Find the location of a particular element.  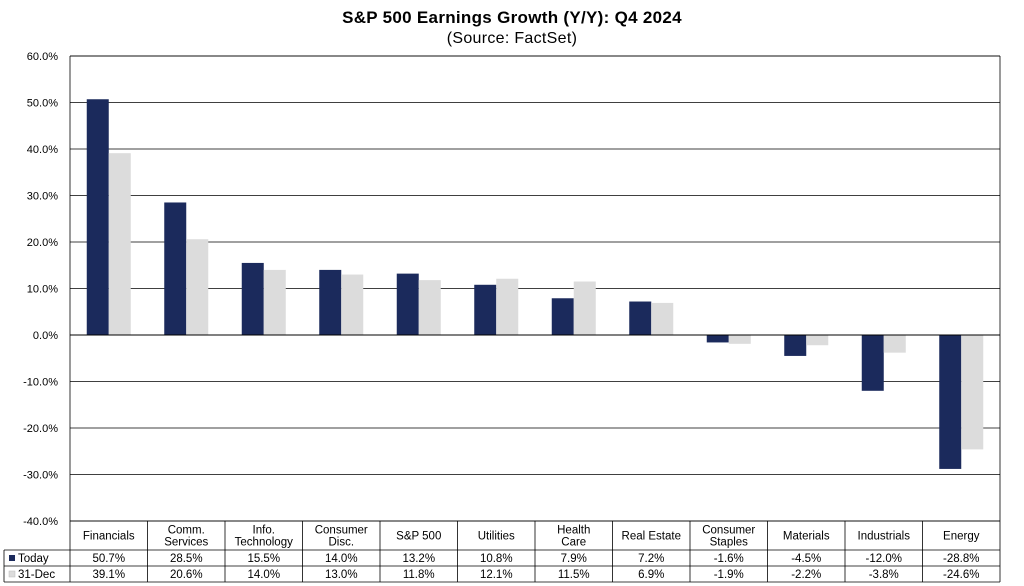

category-label: Technology is located at coordinates (264, 543).